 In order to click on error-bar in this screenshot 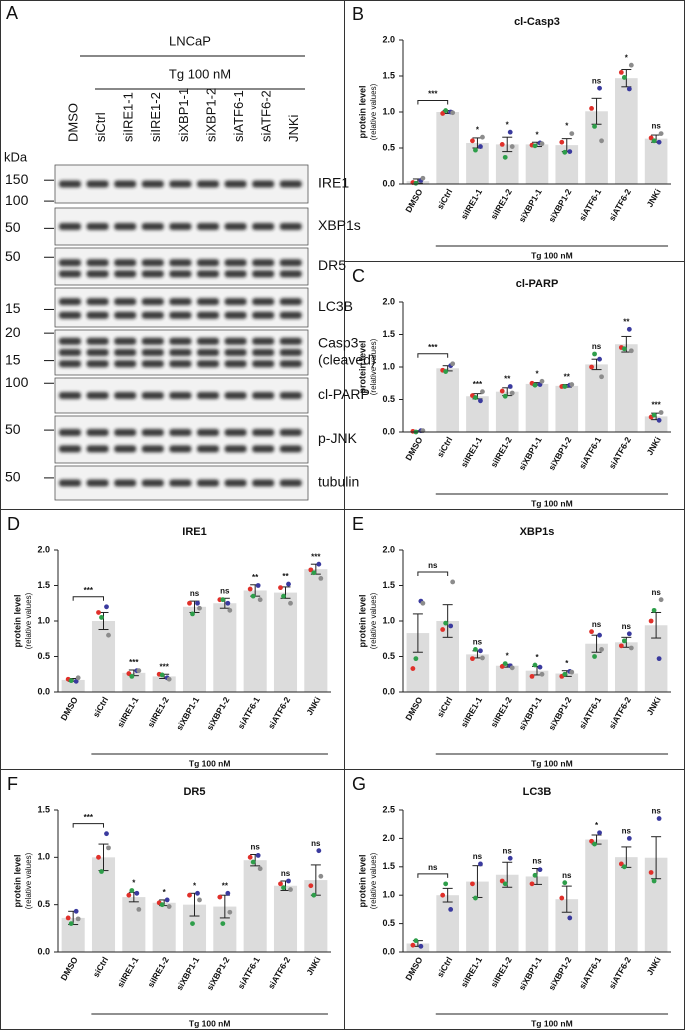, I will do `click(447, 621)`.